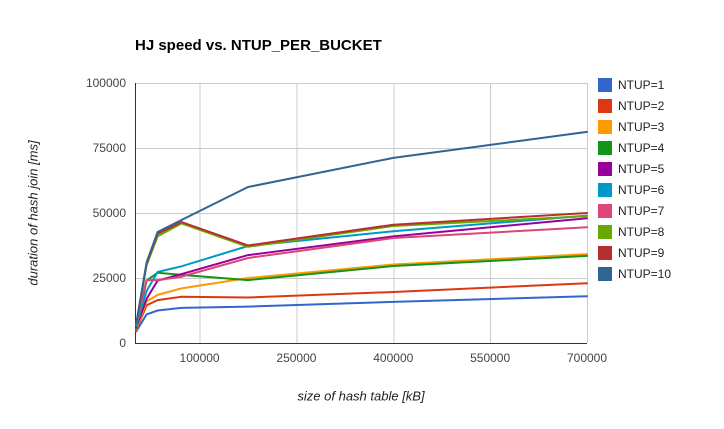  Describe the element at coordinates (110, 213) in the screenshot. I see `y-tick-label: 50000` at that location.